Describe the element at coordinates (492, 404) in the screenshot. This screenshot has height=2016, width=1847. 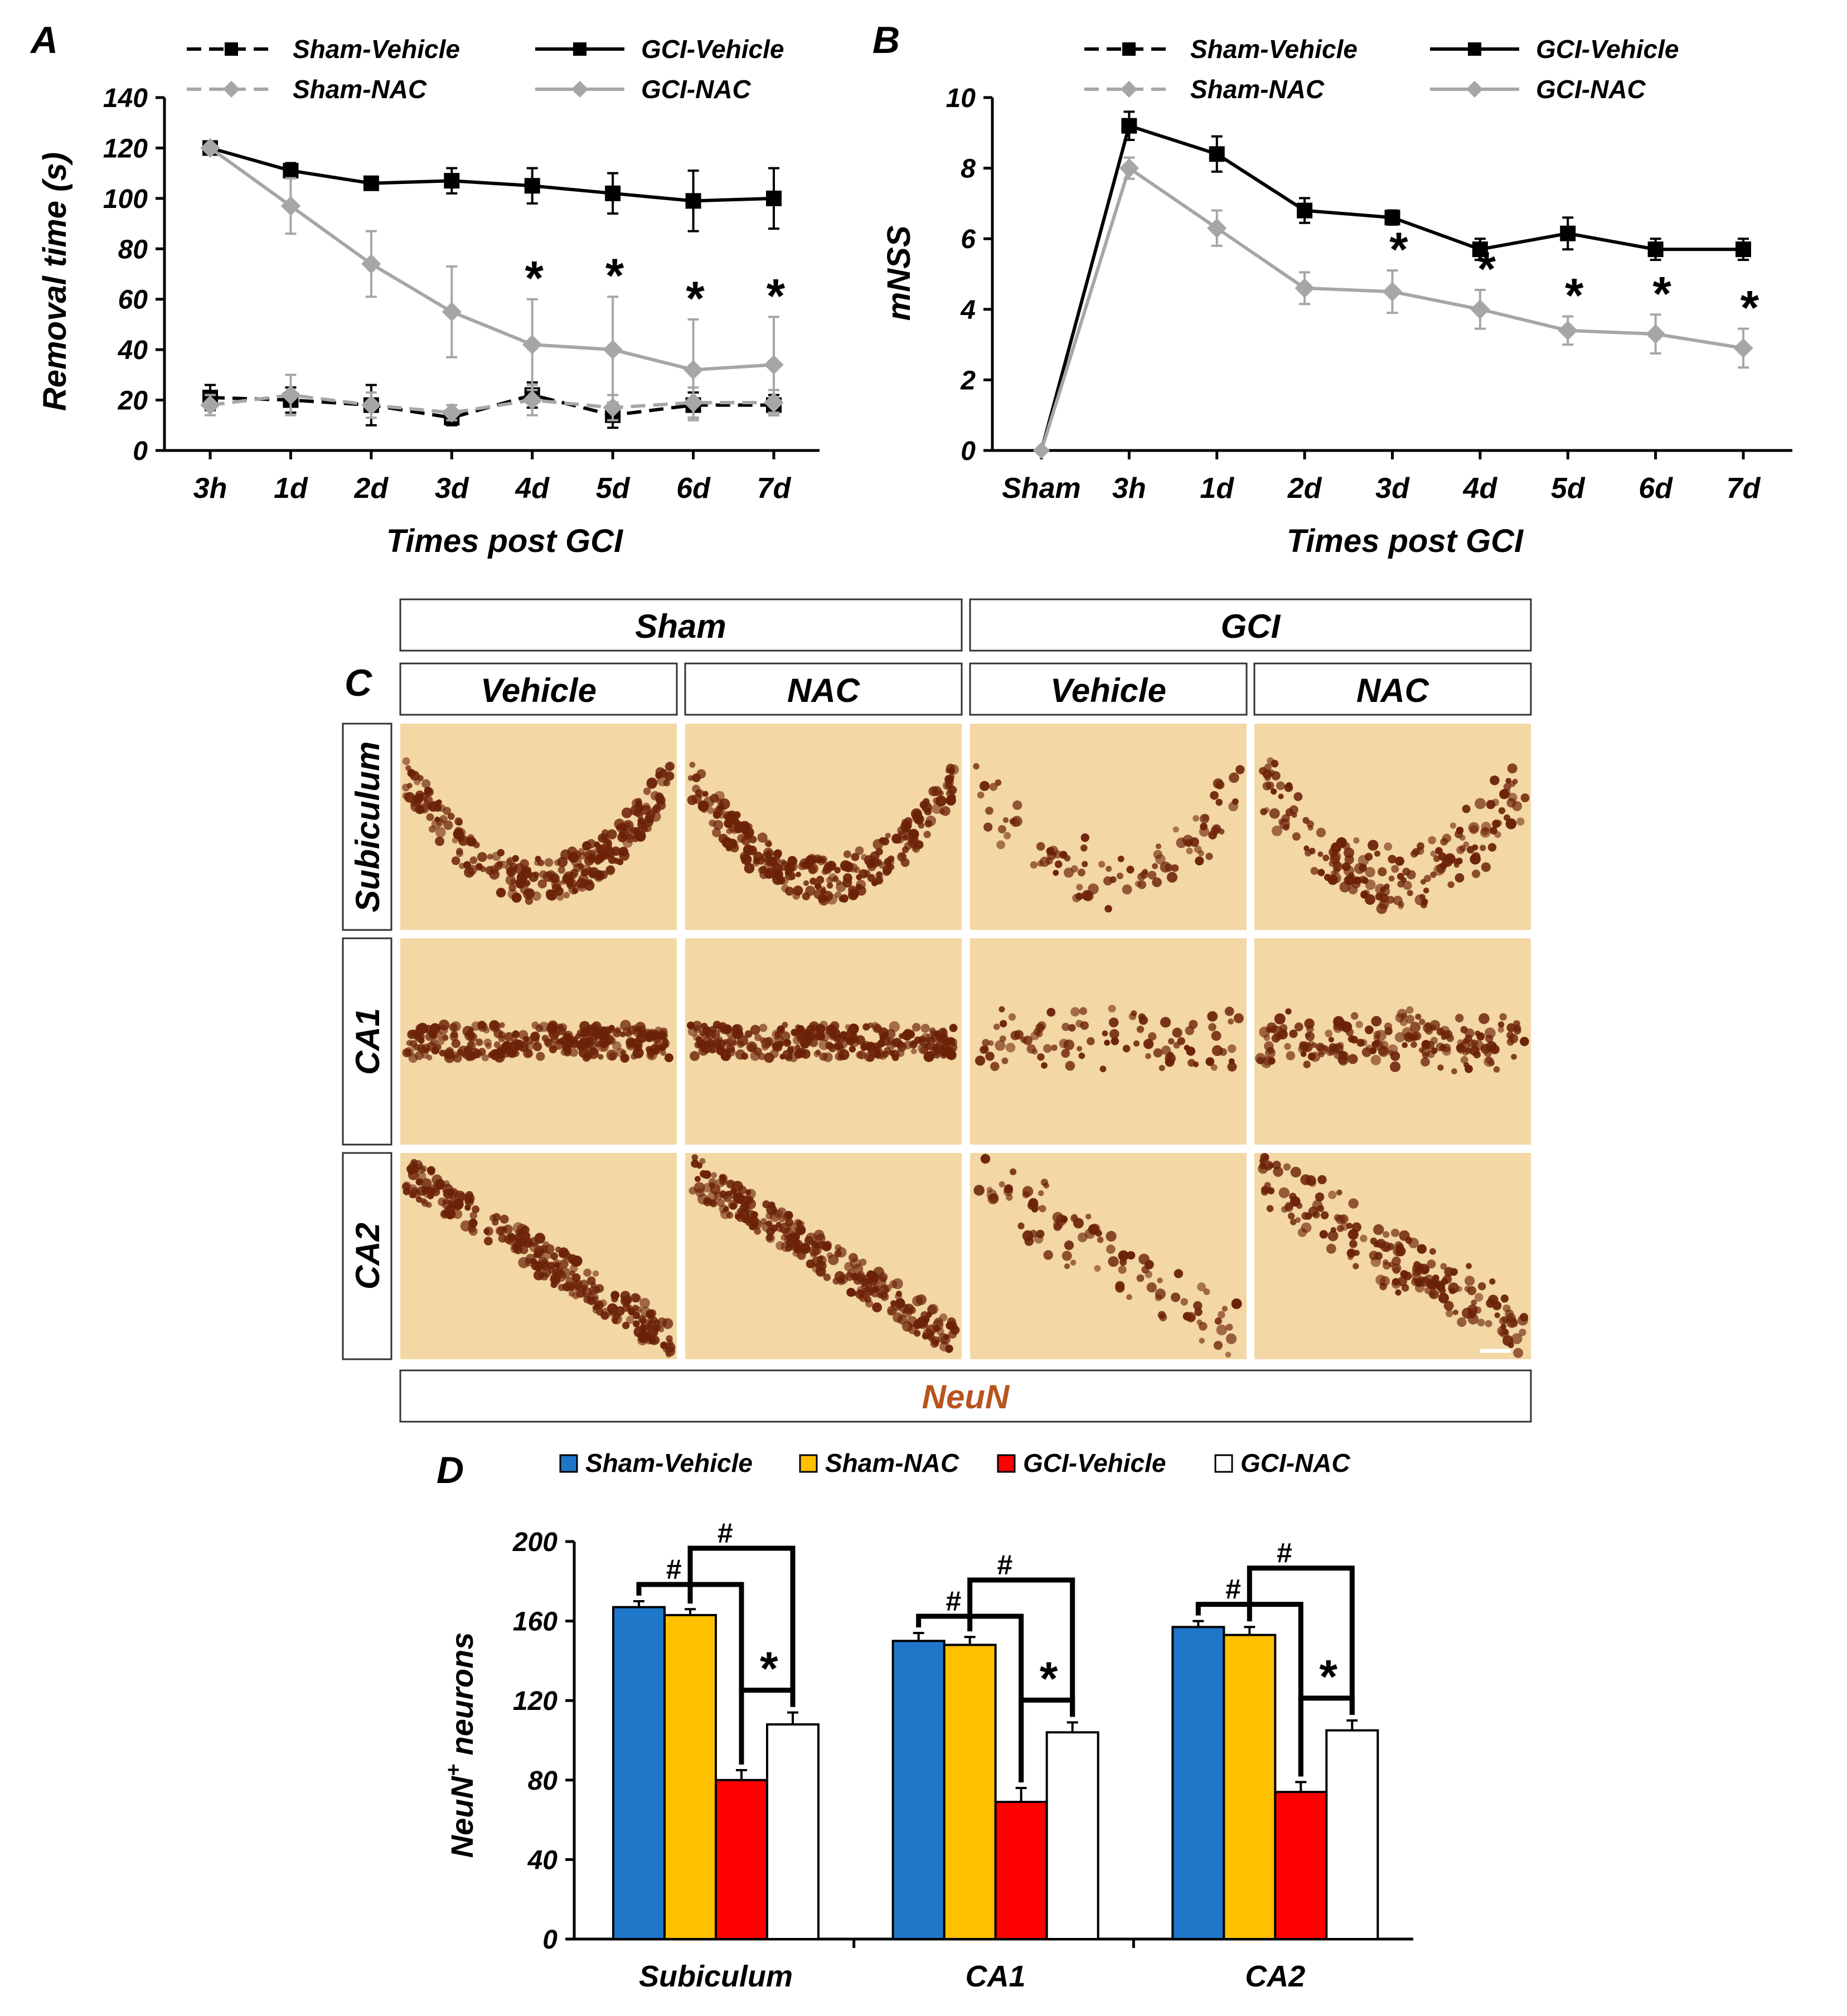
I see `sham-nac-series-line` at that location.